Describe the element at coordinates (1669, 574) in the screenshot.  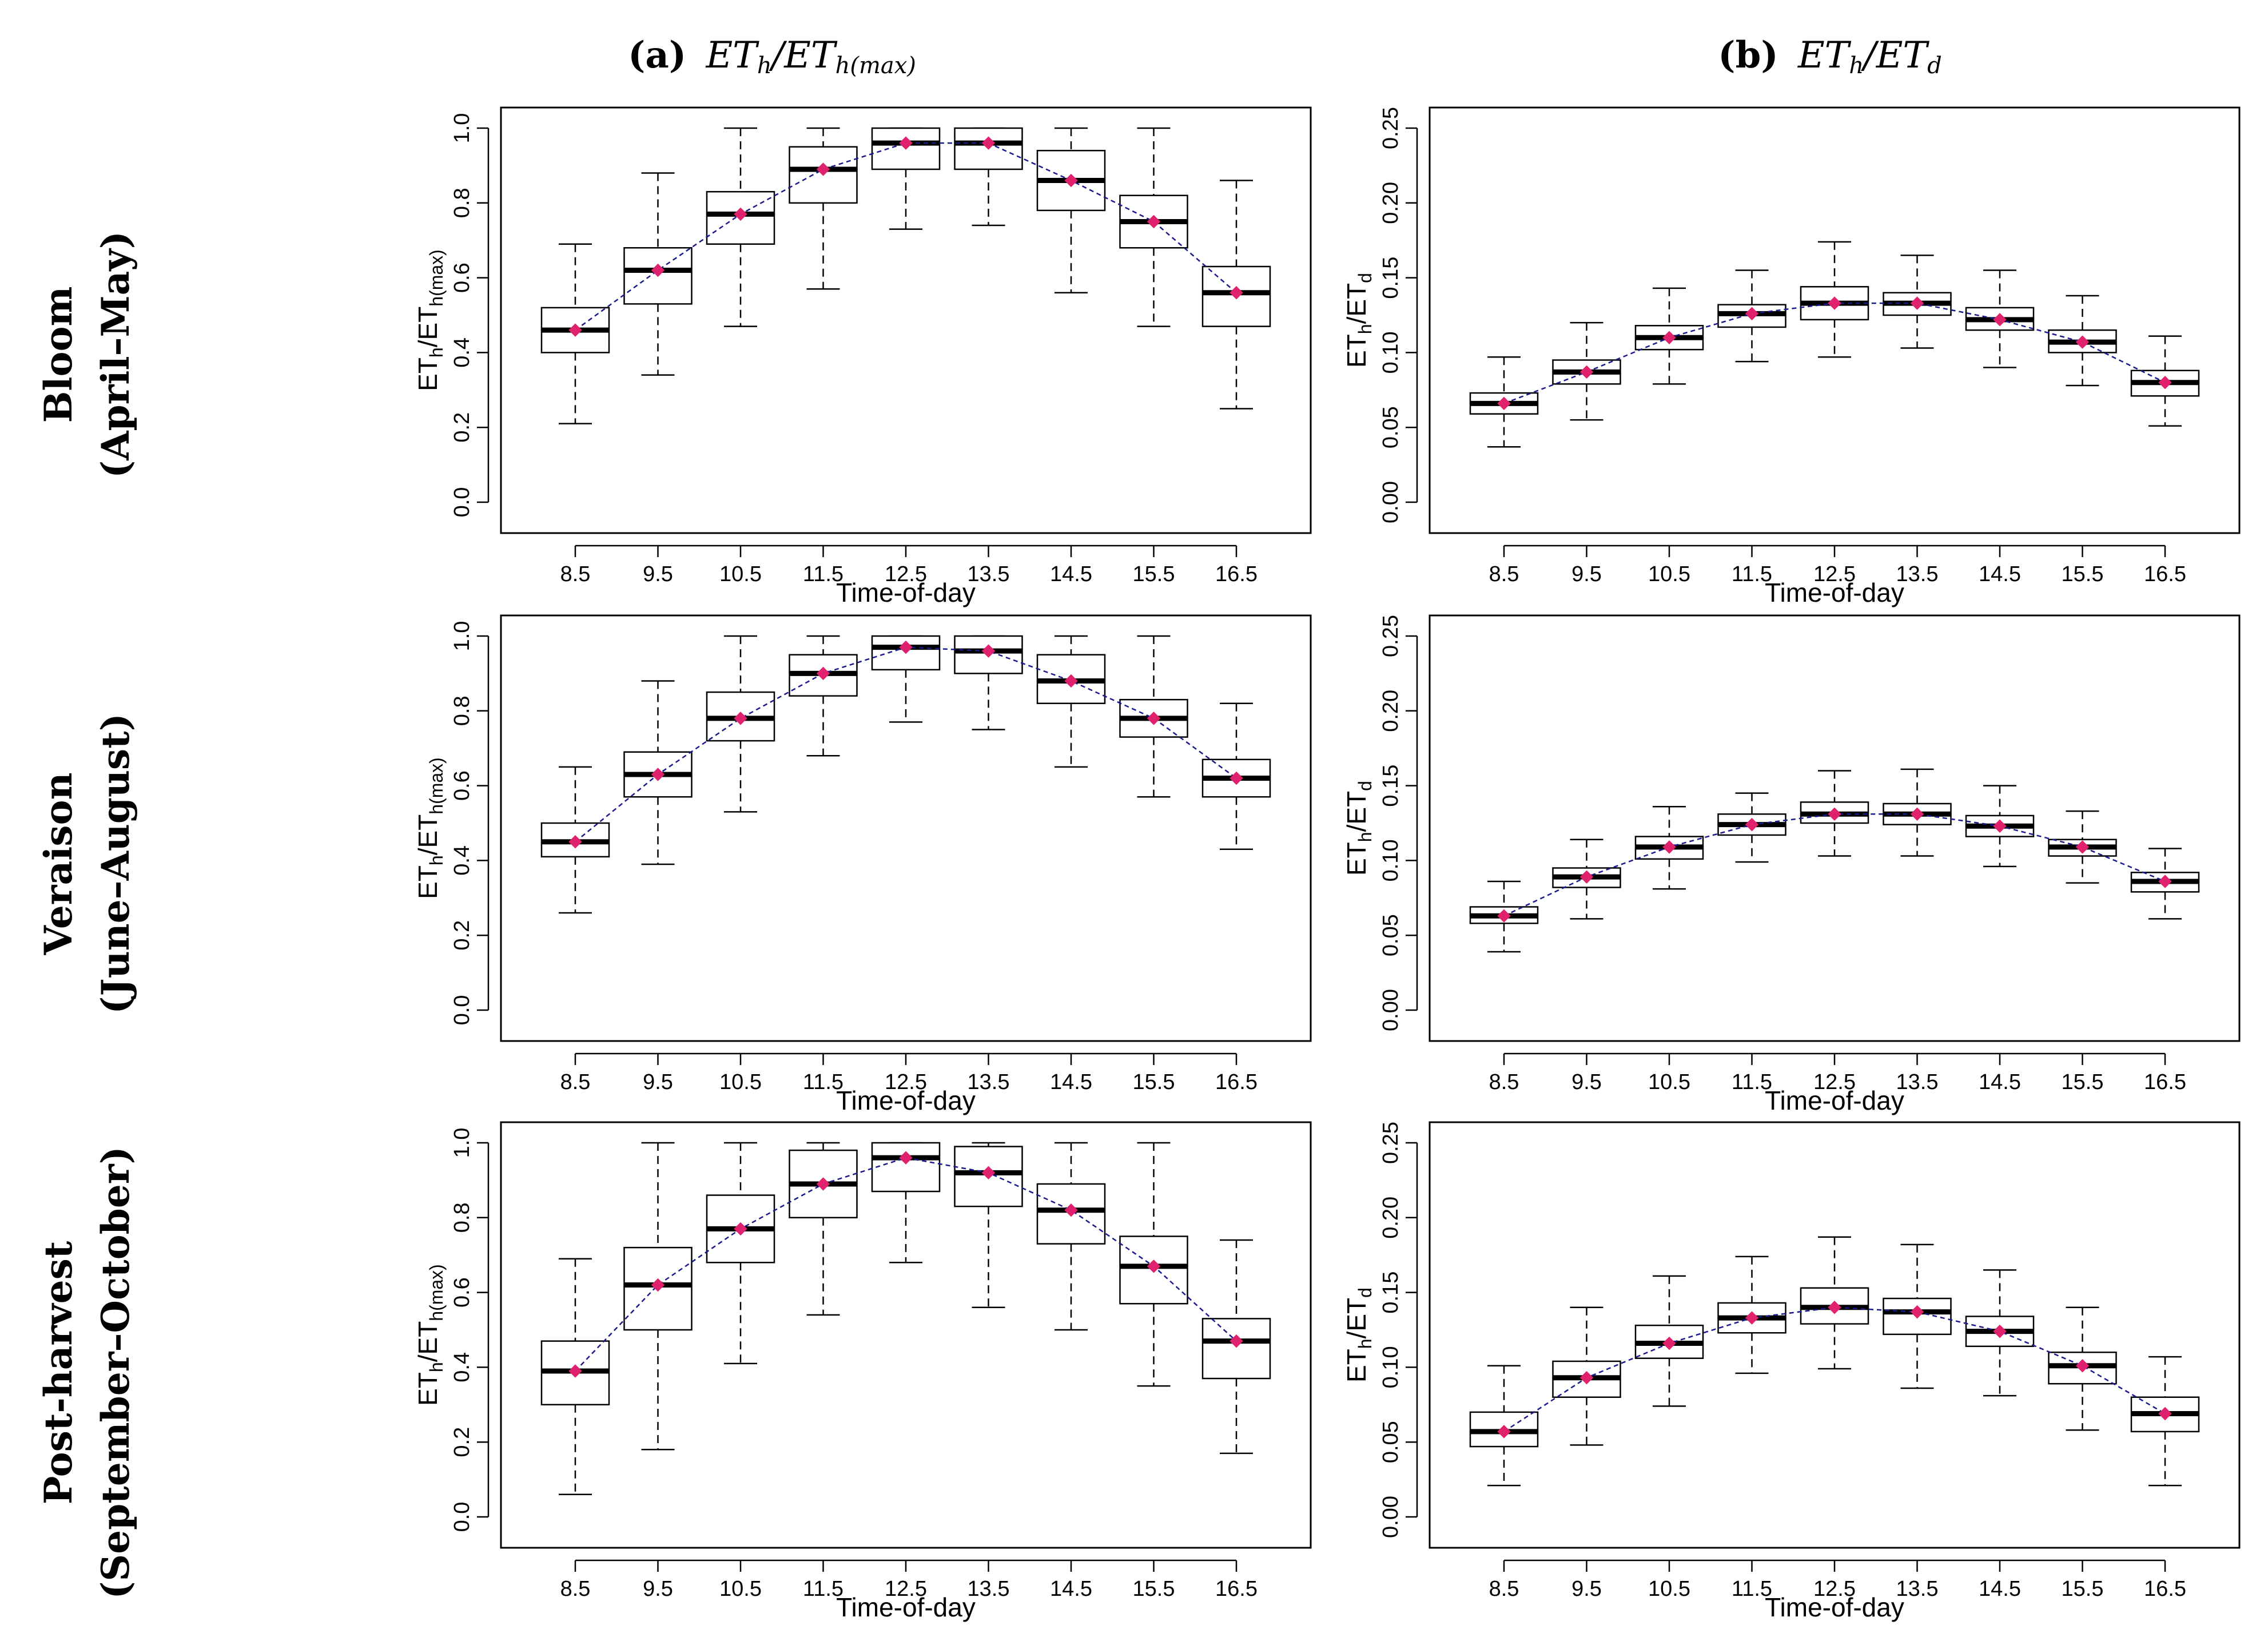
I see `panel-bloom-b-x-tick-label: 10.5` at that location.